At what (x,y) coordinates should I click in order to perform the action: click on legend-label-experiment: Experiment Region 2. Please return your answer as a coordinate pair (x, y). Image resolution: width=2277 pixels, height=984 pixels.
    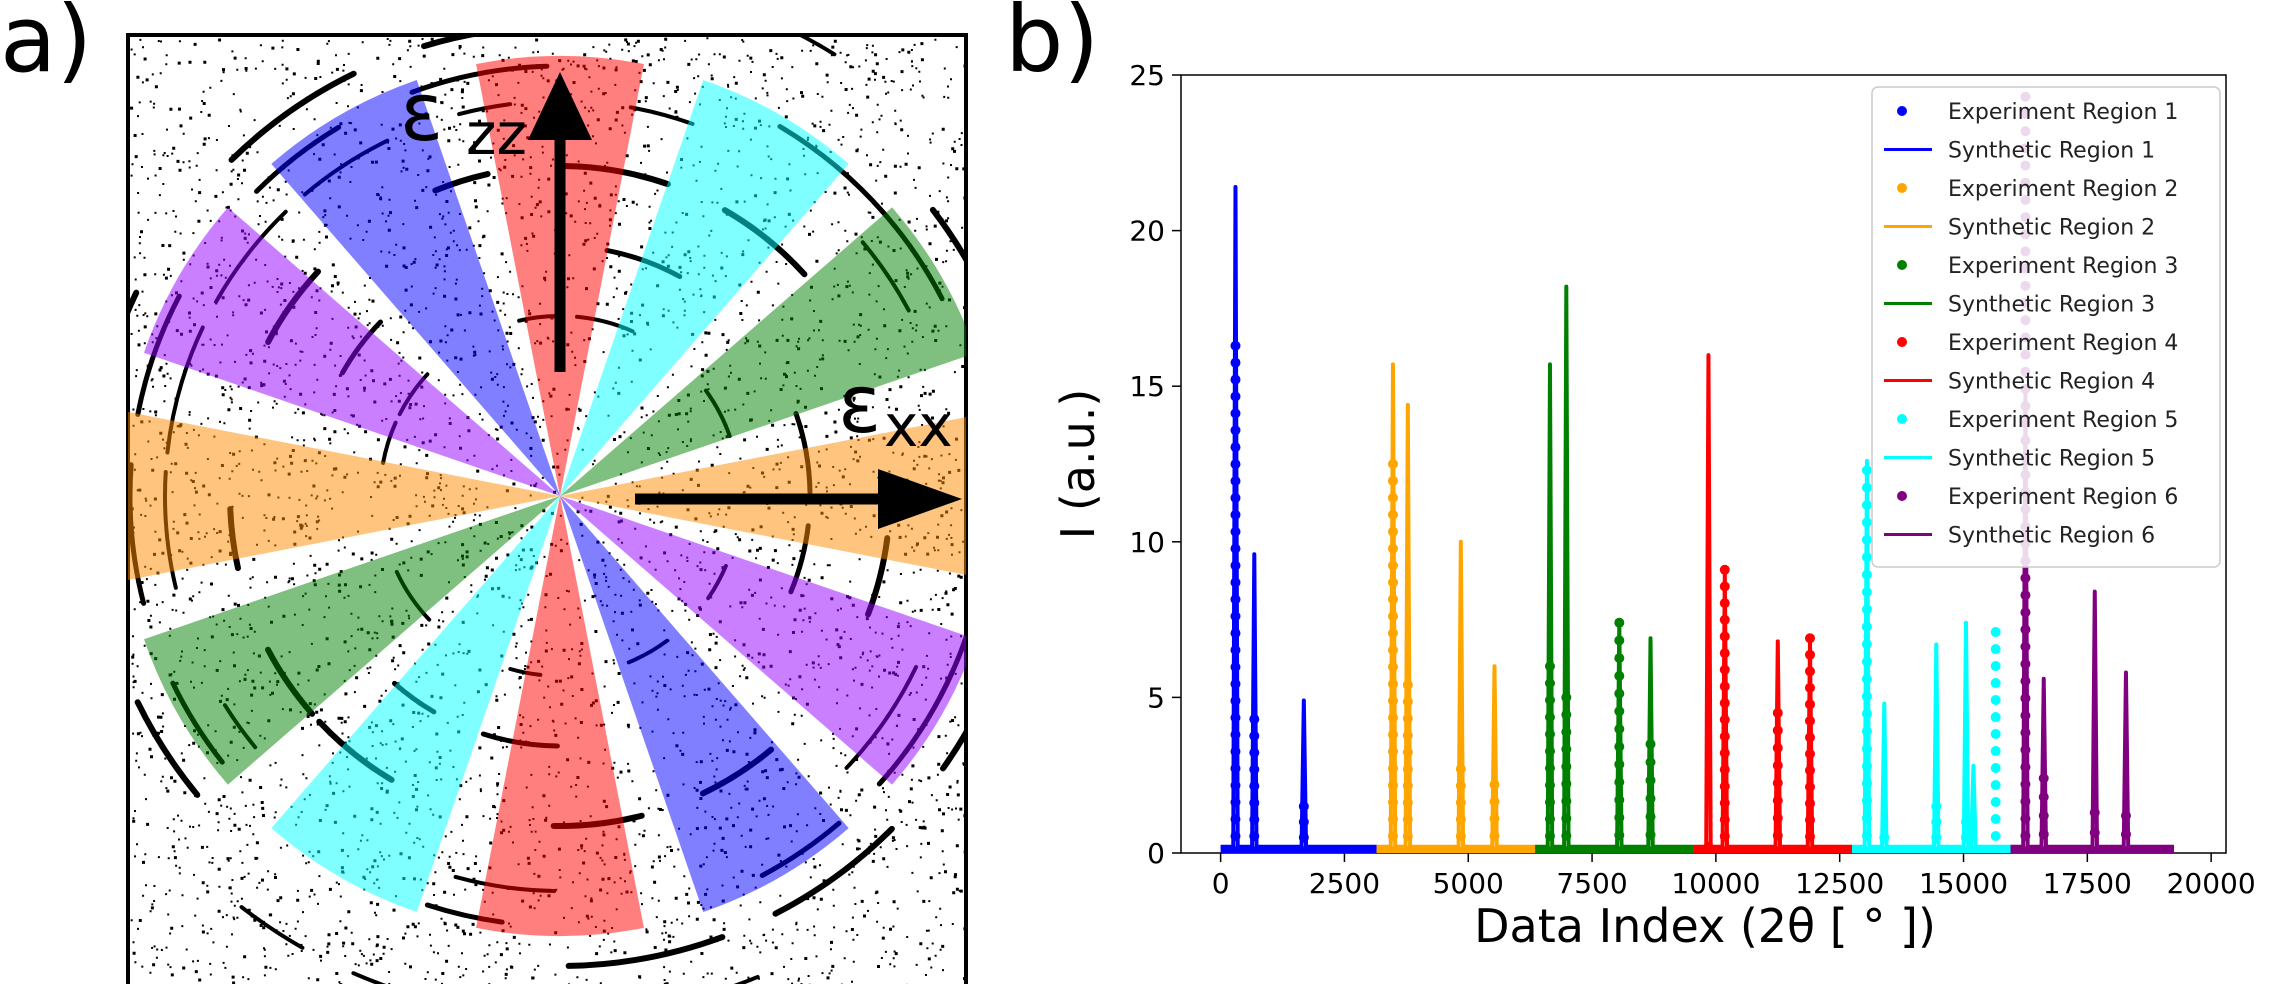
    Looking at the image, I should click on (2063, 189).